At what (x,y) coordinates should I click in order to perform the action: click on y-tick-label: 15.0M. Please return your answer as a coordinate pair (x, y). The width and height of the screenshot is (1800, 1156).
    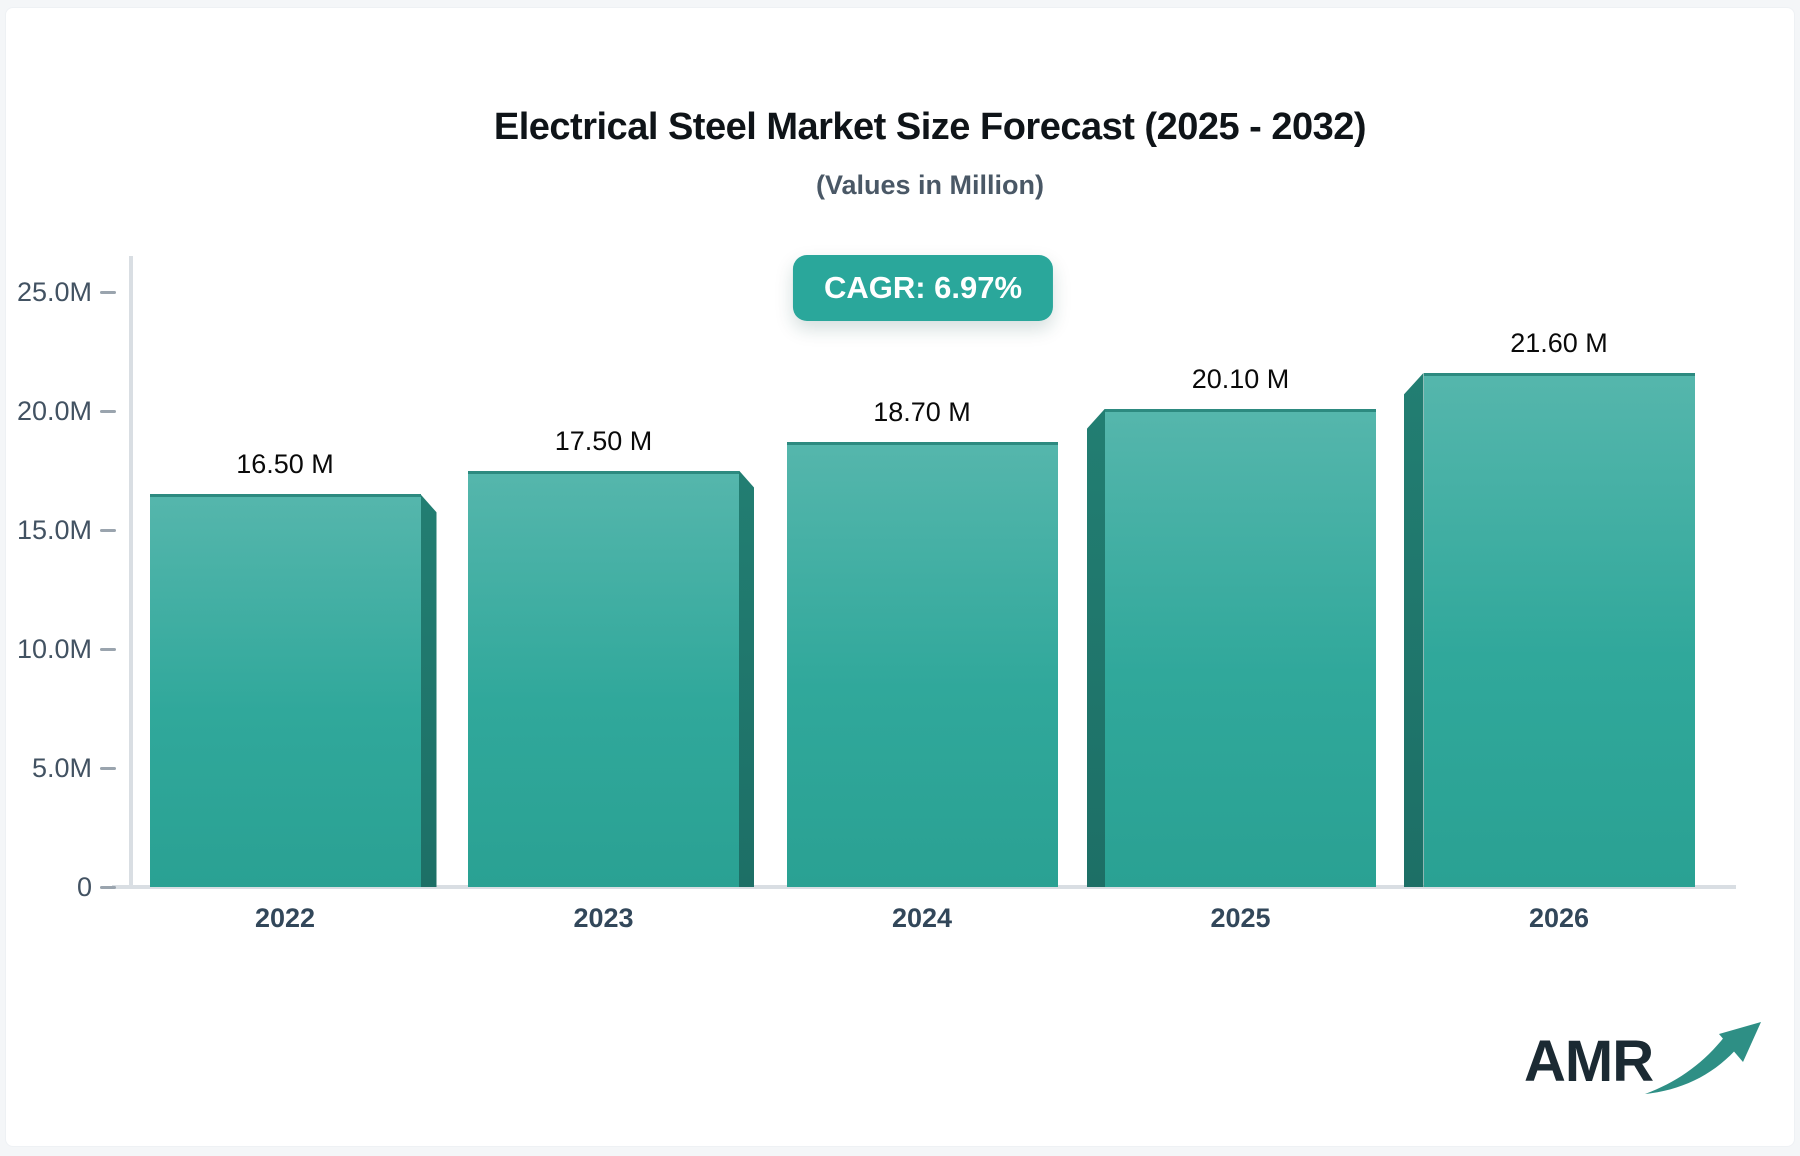
    Looking at the image, I should click on (54, 530).